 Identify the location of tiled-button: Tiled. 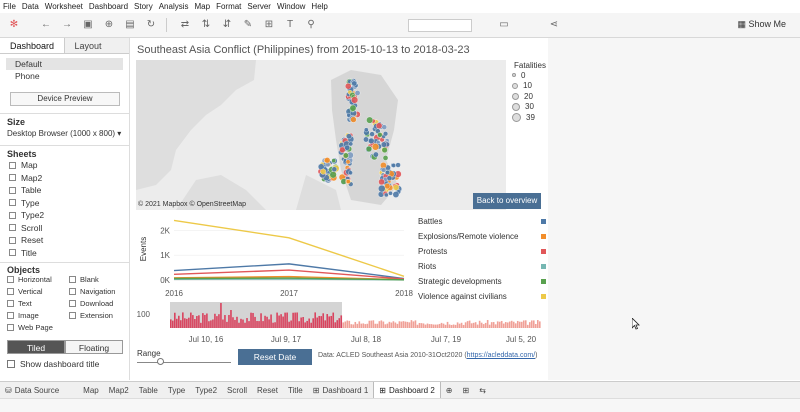
(36, 347).